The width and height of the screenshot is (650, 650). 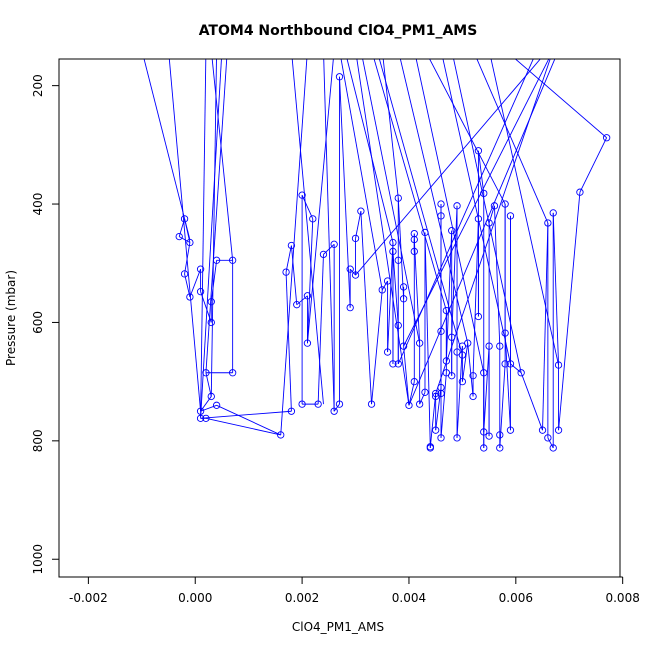 What do you see at coordinates (516, 598) in the screenshot?
I see `x-tick-label: 0.006` at bounding box center [516, 598].